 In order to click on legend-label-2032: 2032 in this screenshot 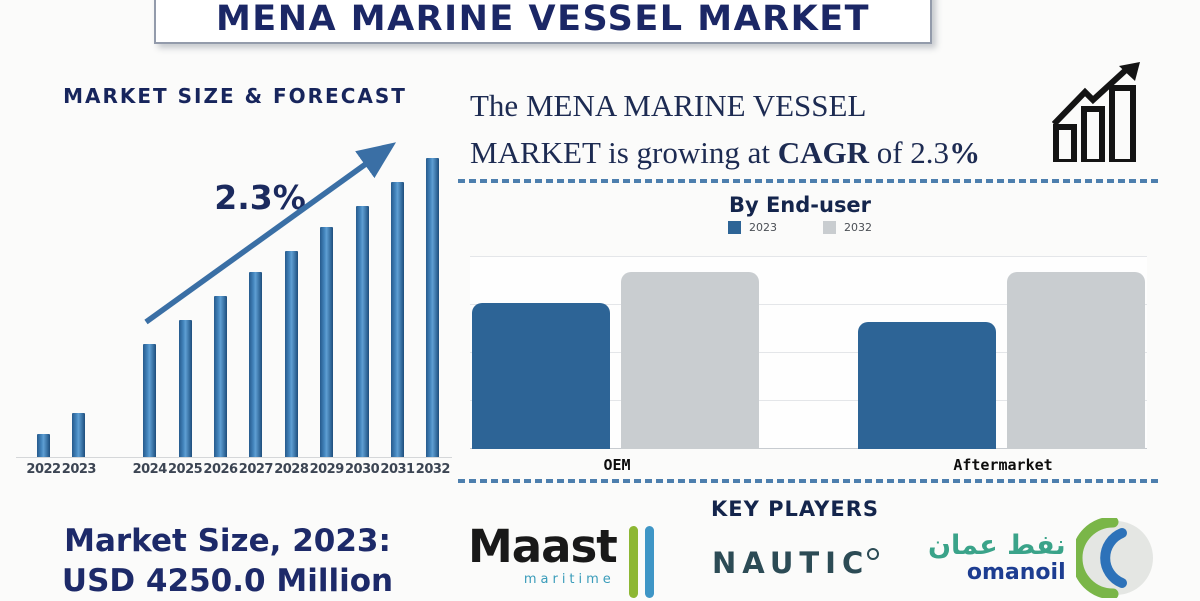, I will do `click(858, 227)`.